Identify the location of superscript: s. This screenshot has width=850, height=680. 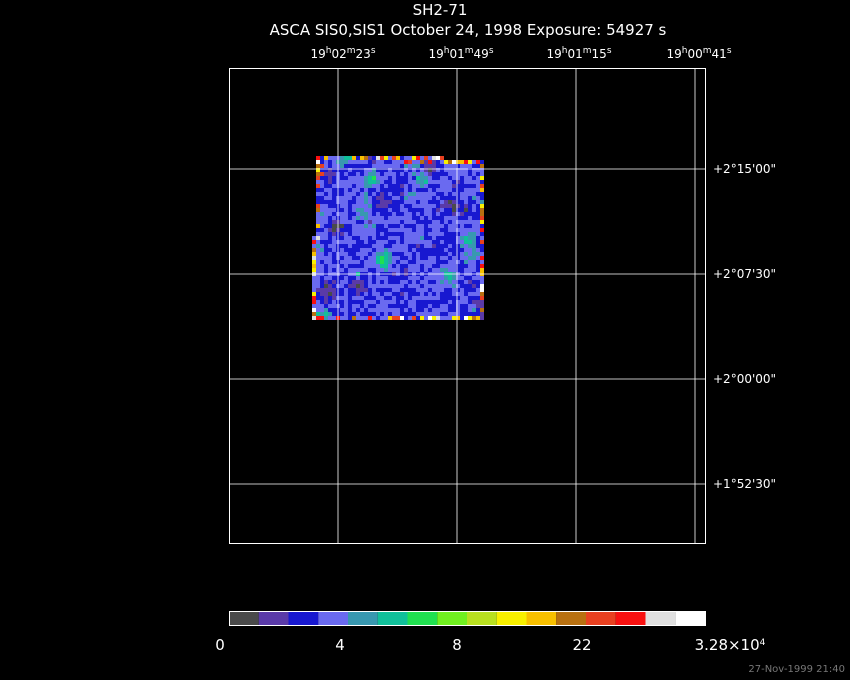
(491, 51).